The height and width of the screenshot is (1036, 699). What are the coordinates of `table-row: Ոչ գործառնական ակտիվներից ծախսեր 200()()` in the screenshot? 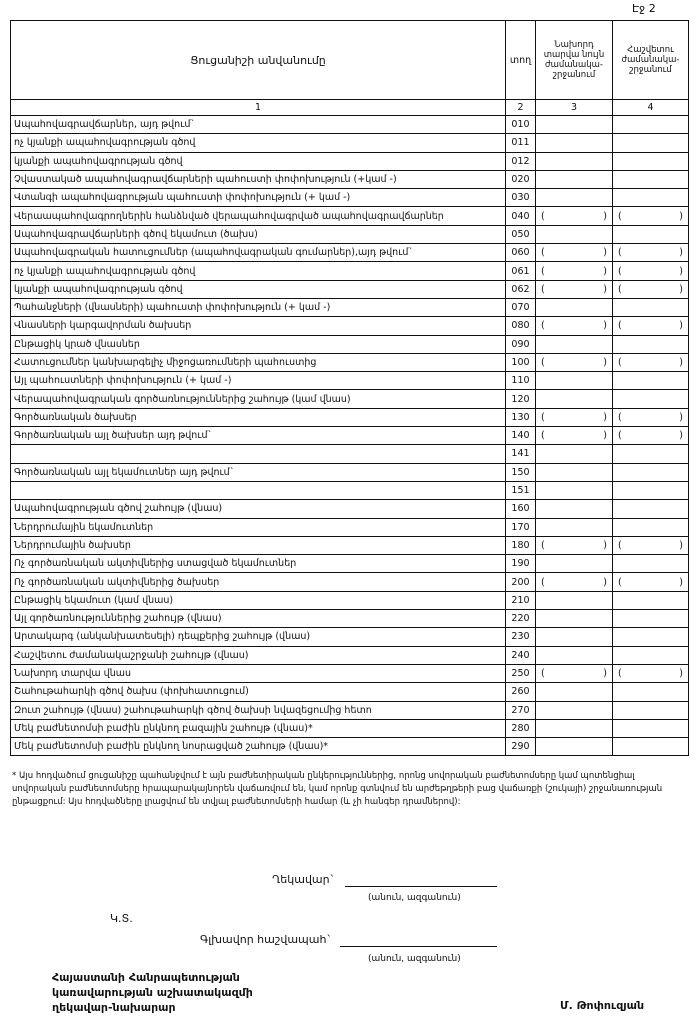 It's located at (349, 582).